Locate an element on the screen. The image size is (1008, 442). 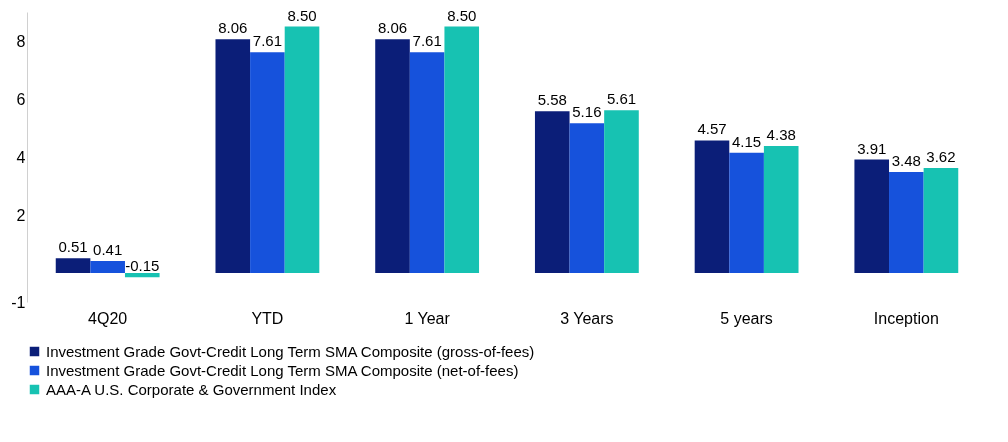
text: 4.57 is located at coordinates (712, 129).